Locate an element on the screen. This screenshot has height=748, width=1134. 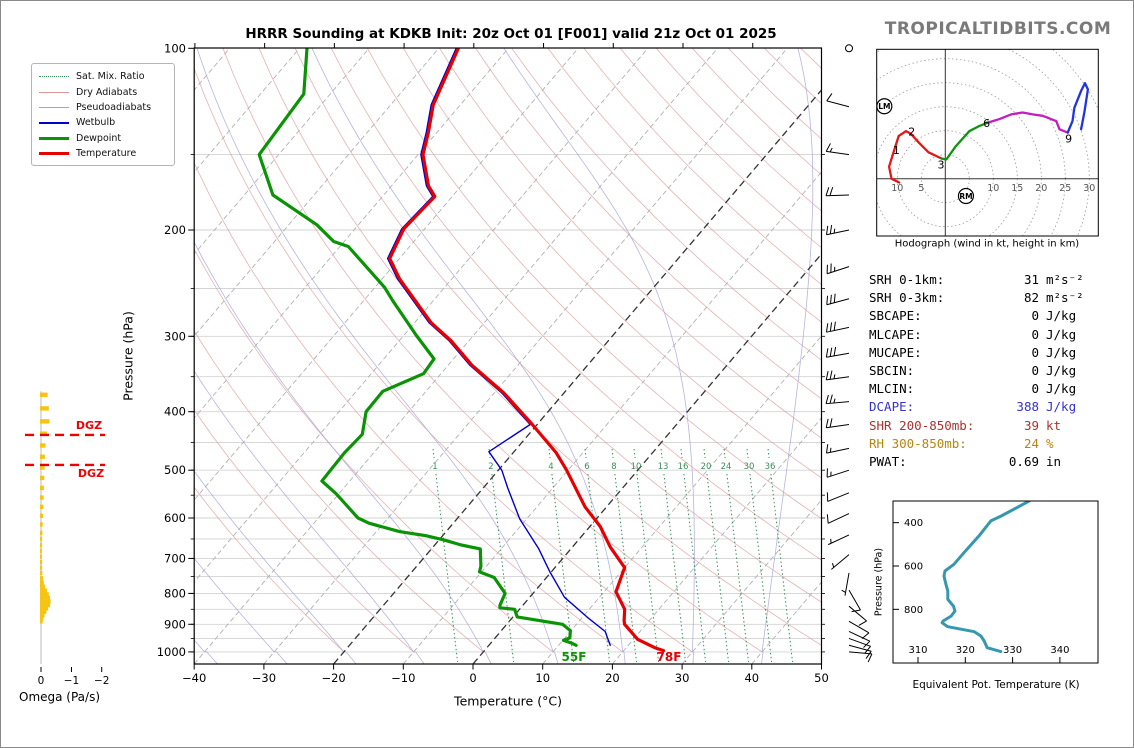
stat-mlcape: MLCAPE: 0 J/kg is located at coordinates (973, 334).